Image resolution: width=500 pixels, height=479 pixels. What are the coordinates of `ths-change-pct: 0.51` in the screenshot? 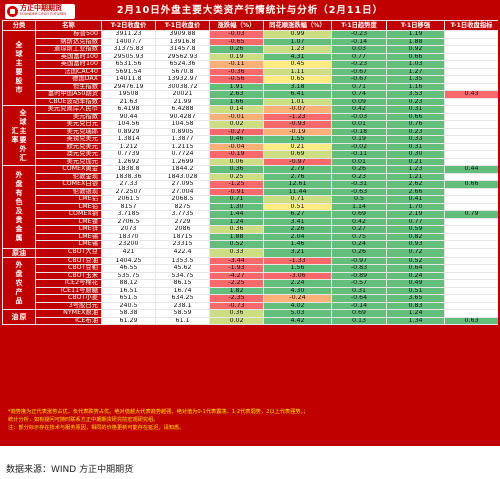 It's located at (297, 206).